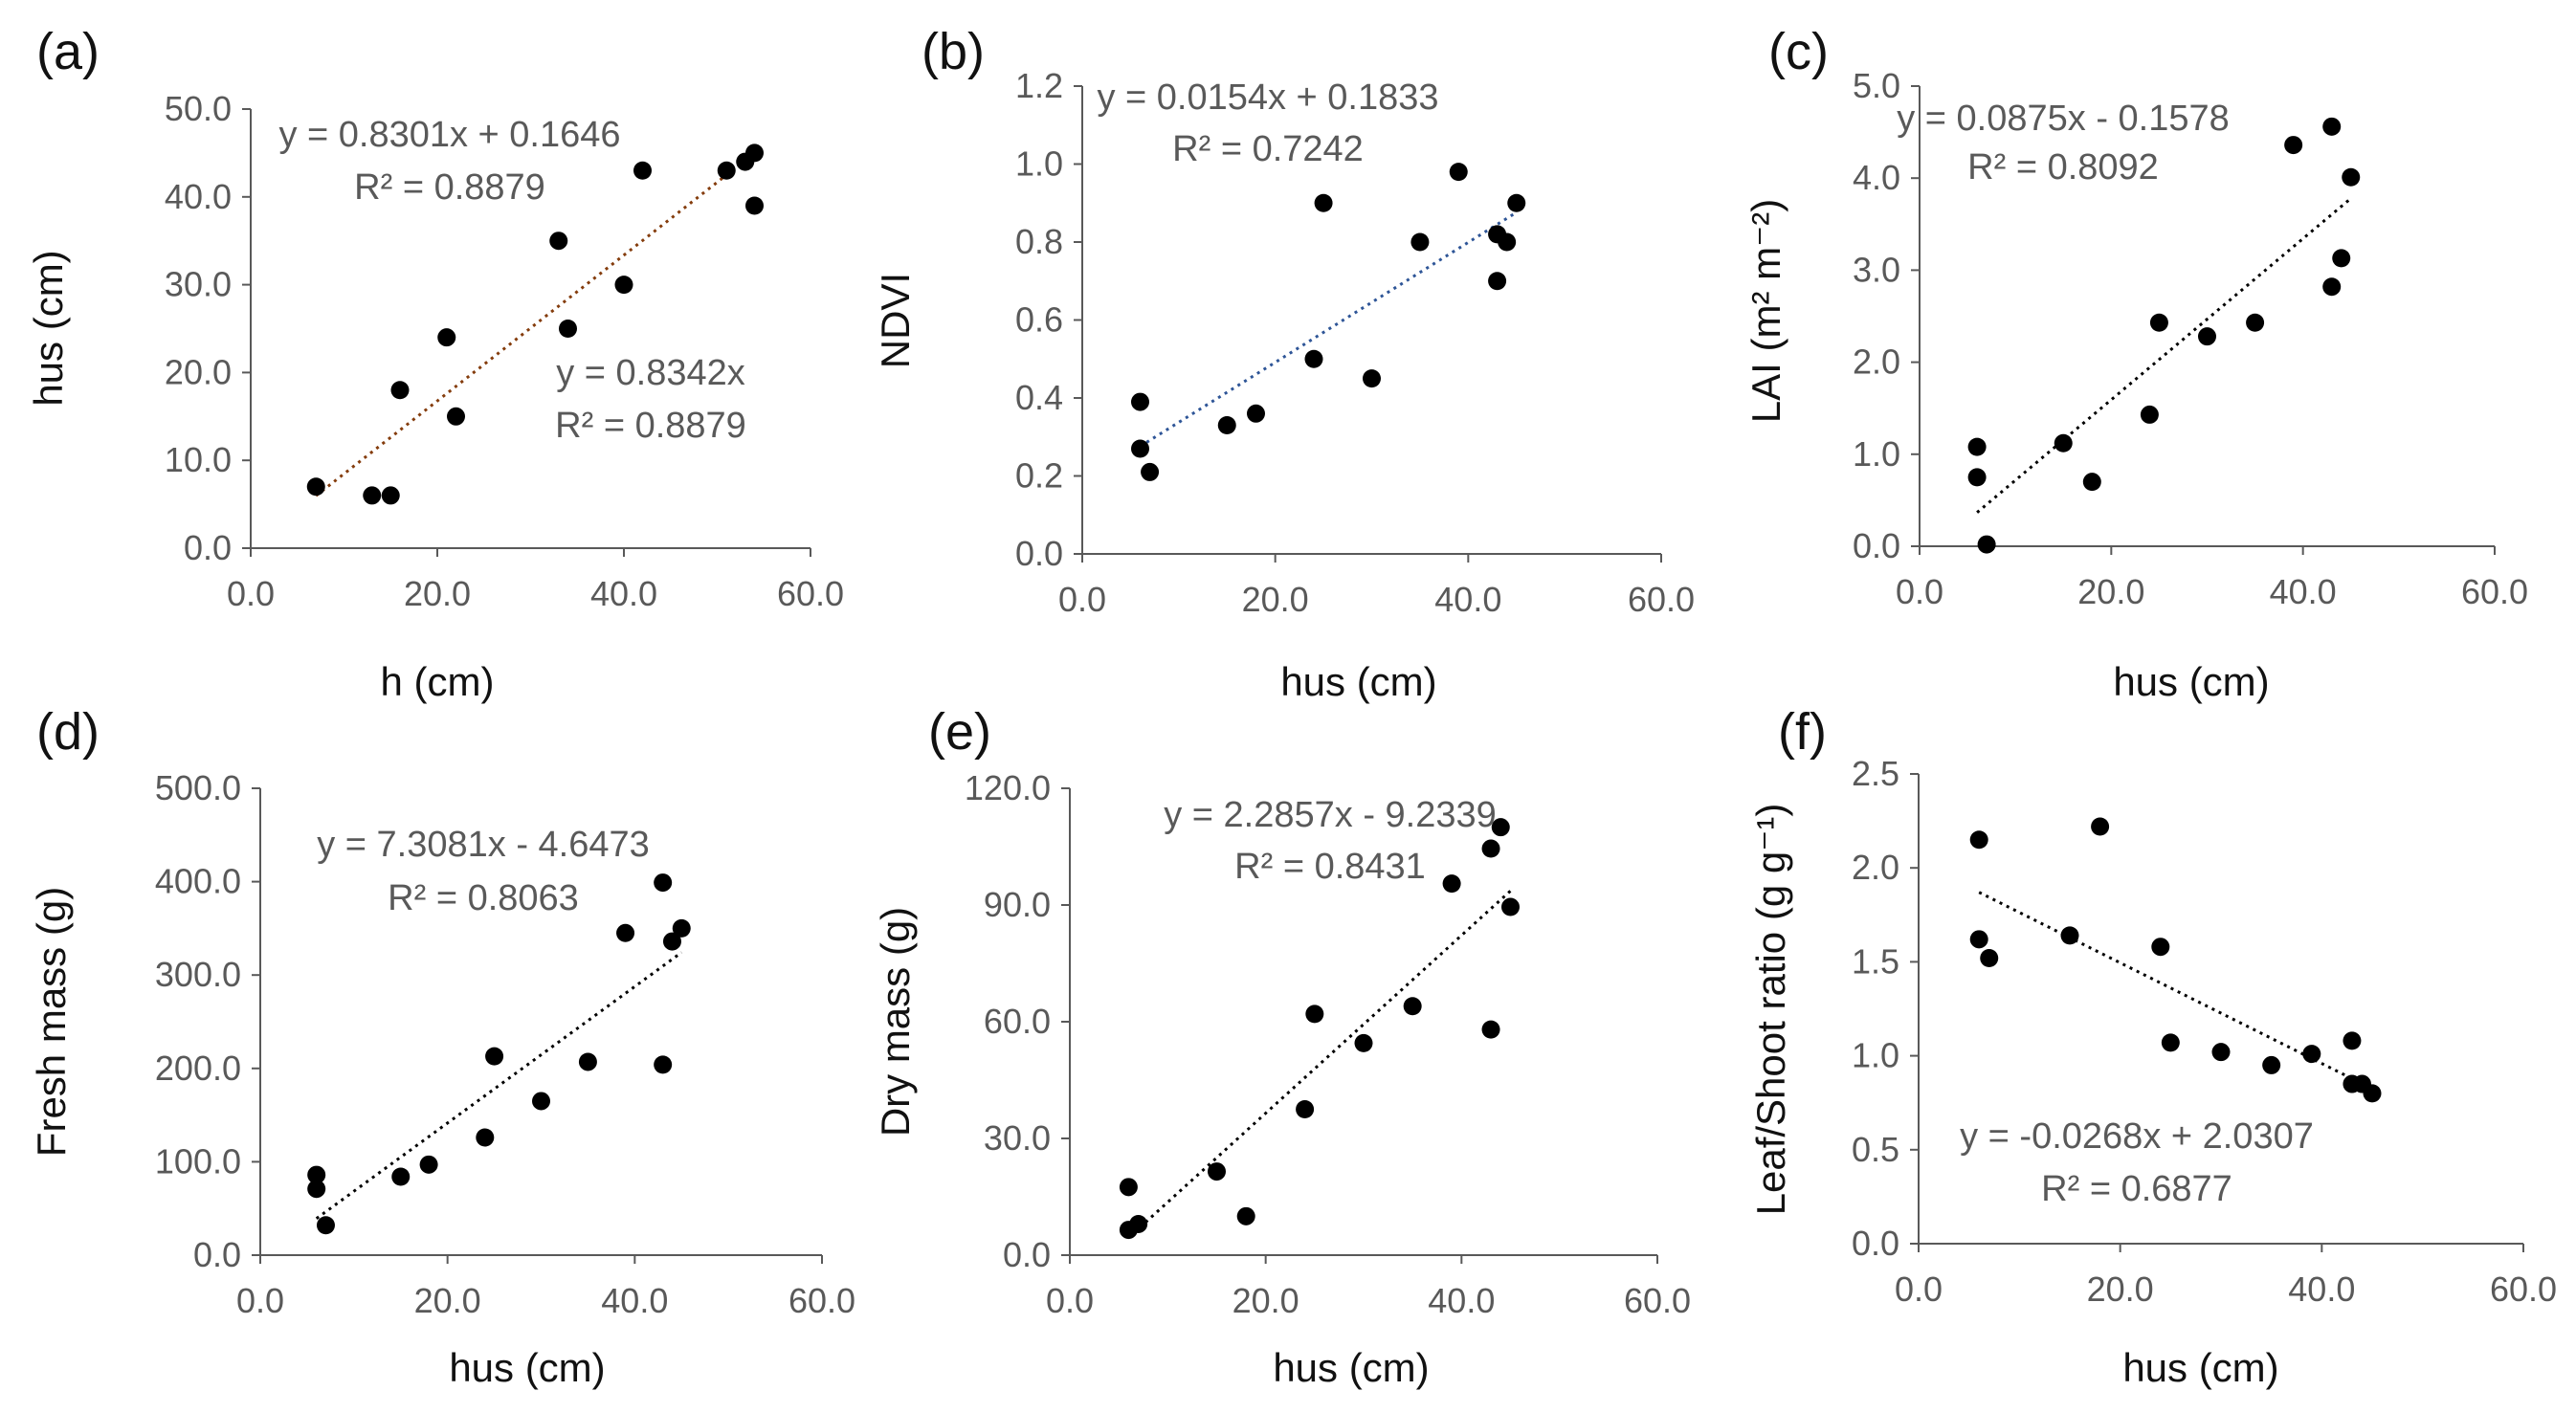 This screenshot has height=1413, width=2576. What do you see at coordinates (198, 284) in the screenshot?
I see `y-tick-label: 30.0` at bounding box center [198, 284].